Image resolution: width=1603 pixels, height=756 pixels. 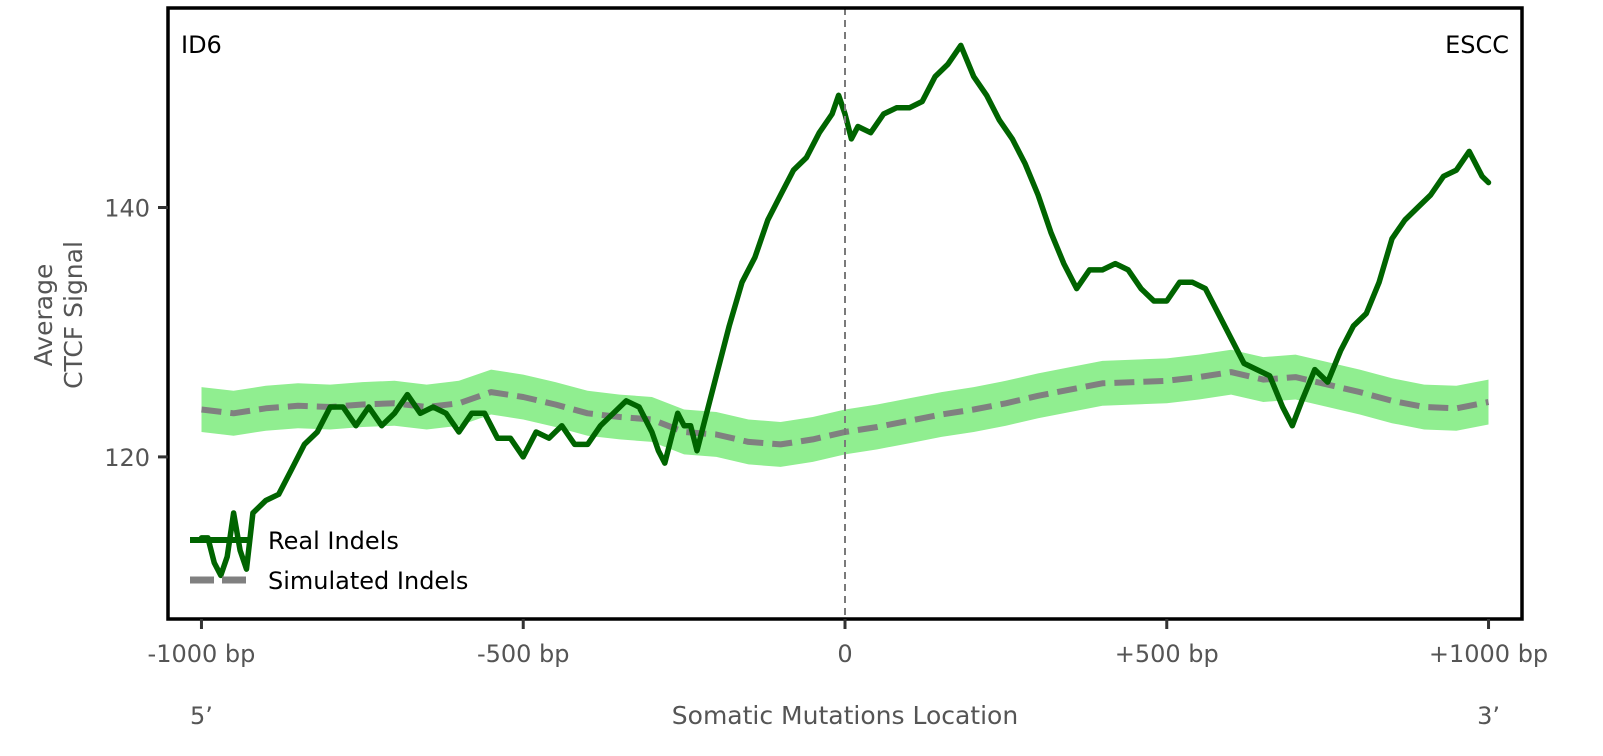 What do you see at coordinates (329, 561) in the screenshot?
I see `legend: Real Indels Simulated Indels` at bounding box center [329, 561].